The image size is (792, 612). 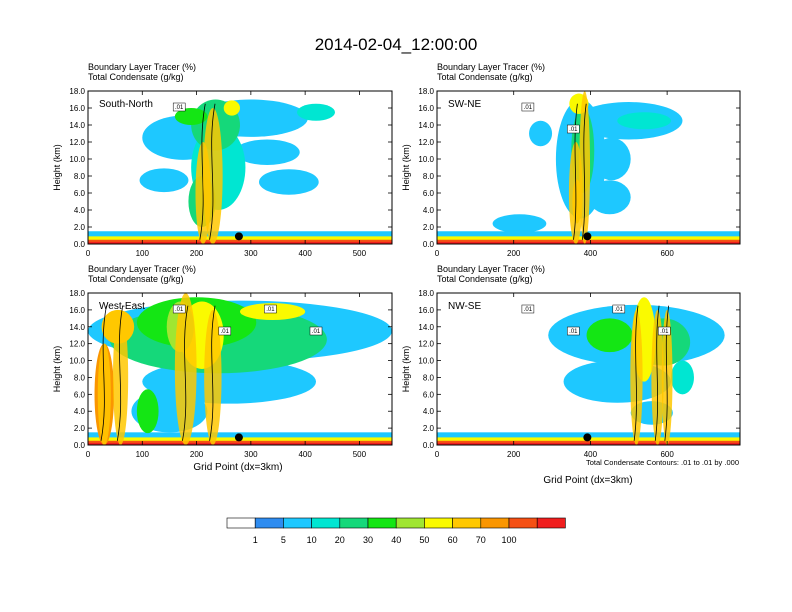 I want to click on colorbar-label: 60, so click(x=453, y=540).